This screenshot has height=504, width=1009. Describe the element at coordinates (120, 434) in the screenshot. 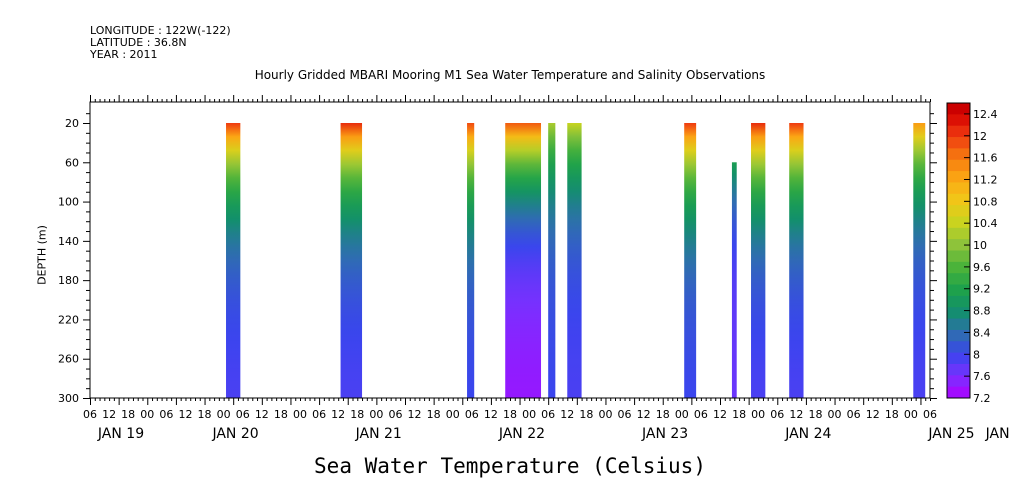

I see `x-day-label: JAN 19` at that location.